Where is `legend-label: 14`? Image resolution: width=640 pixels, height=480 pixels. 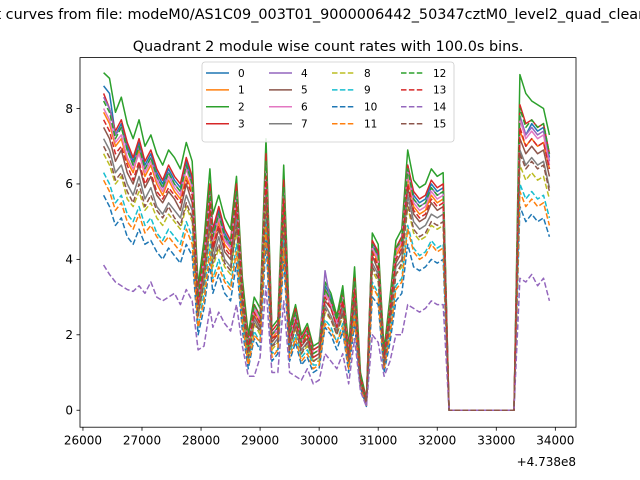 legend-label: 14 is located at coordinates (440, 108).